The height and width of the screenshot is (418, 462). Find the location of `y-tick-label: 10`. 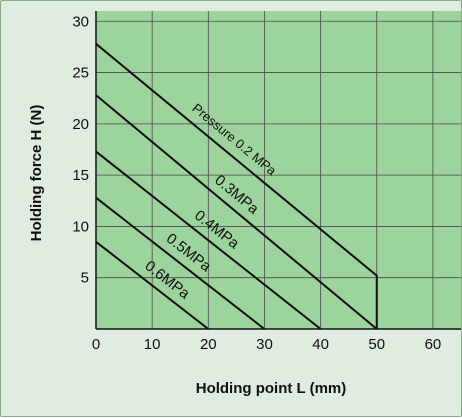

y-tick-label: 10 is located at coordinates (80, 226).